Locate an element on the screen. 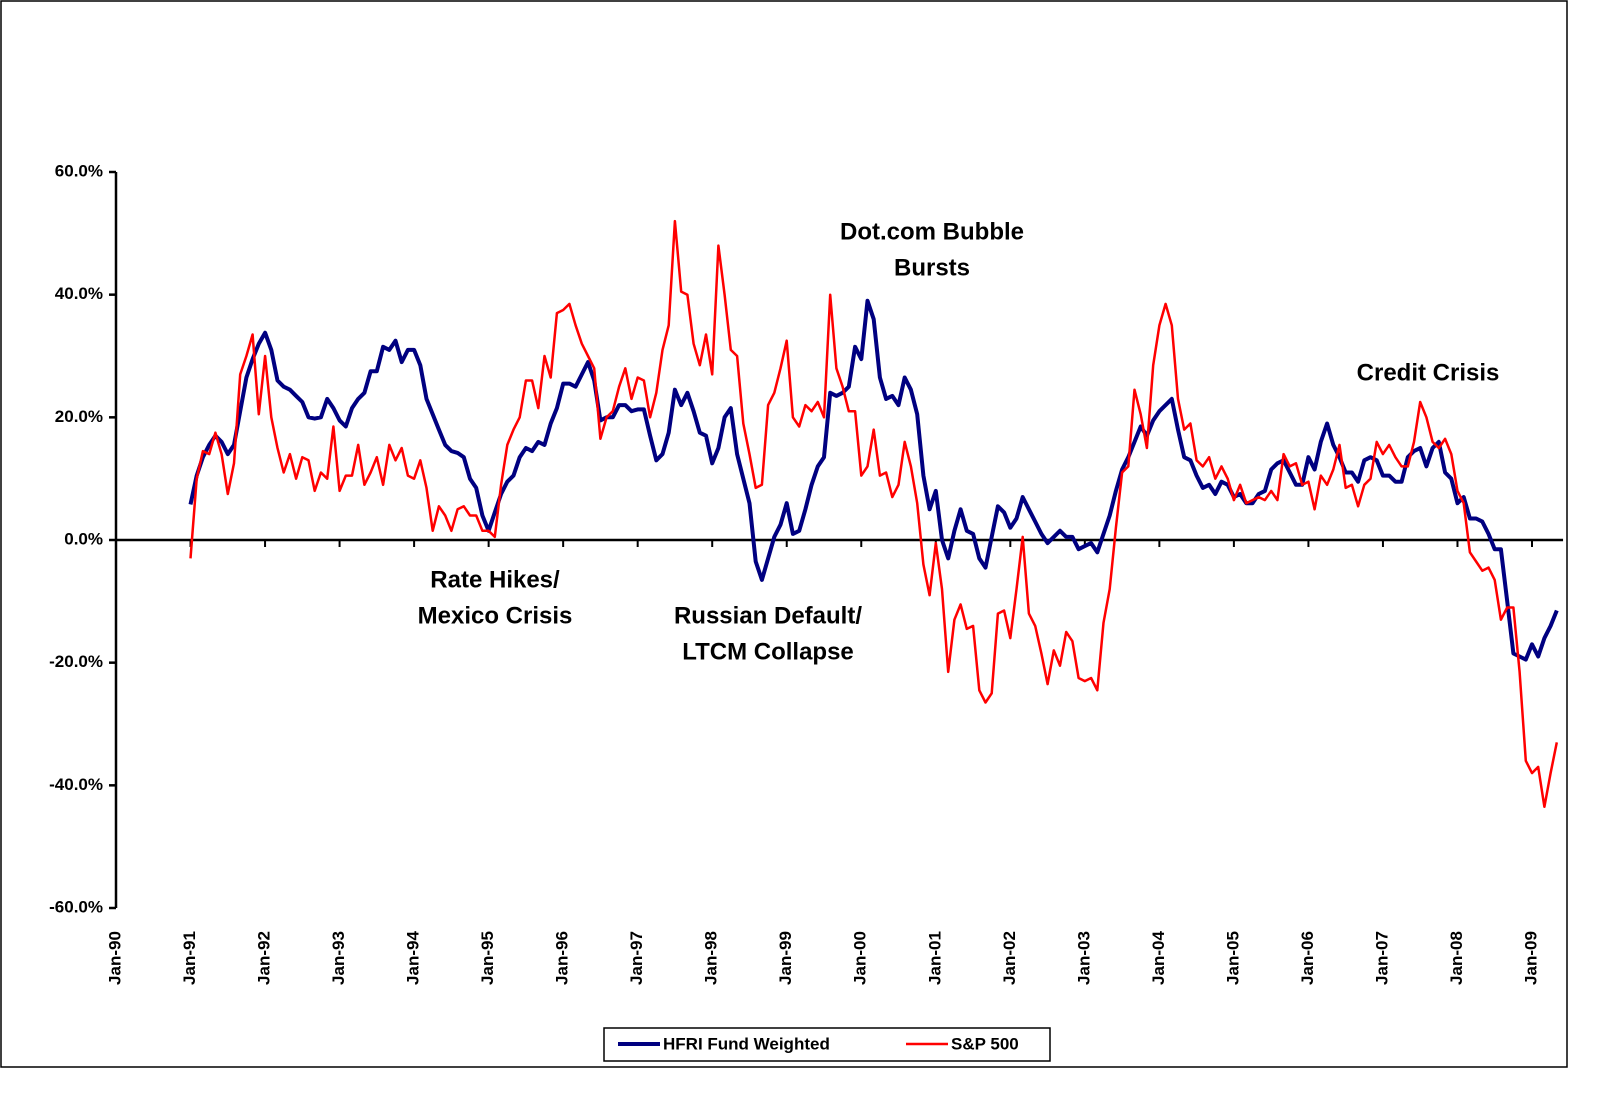 Image resolution: width=1609 pixels, height=1096 pixels. x-tick-label: Jan-07 is located at coordinates (1381, 958).